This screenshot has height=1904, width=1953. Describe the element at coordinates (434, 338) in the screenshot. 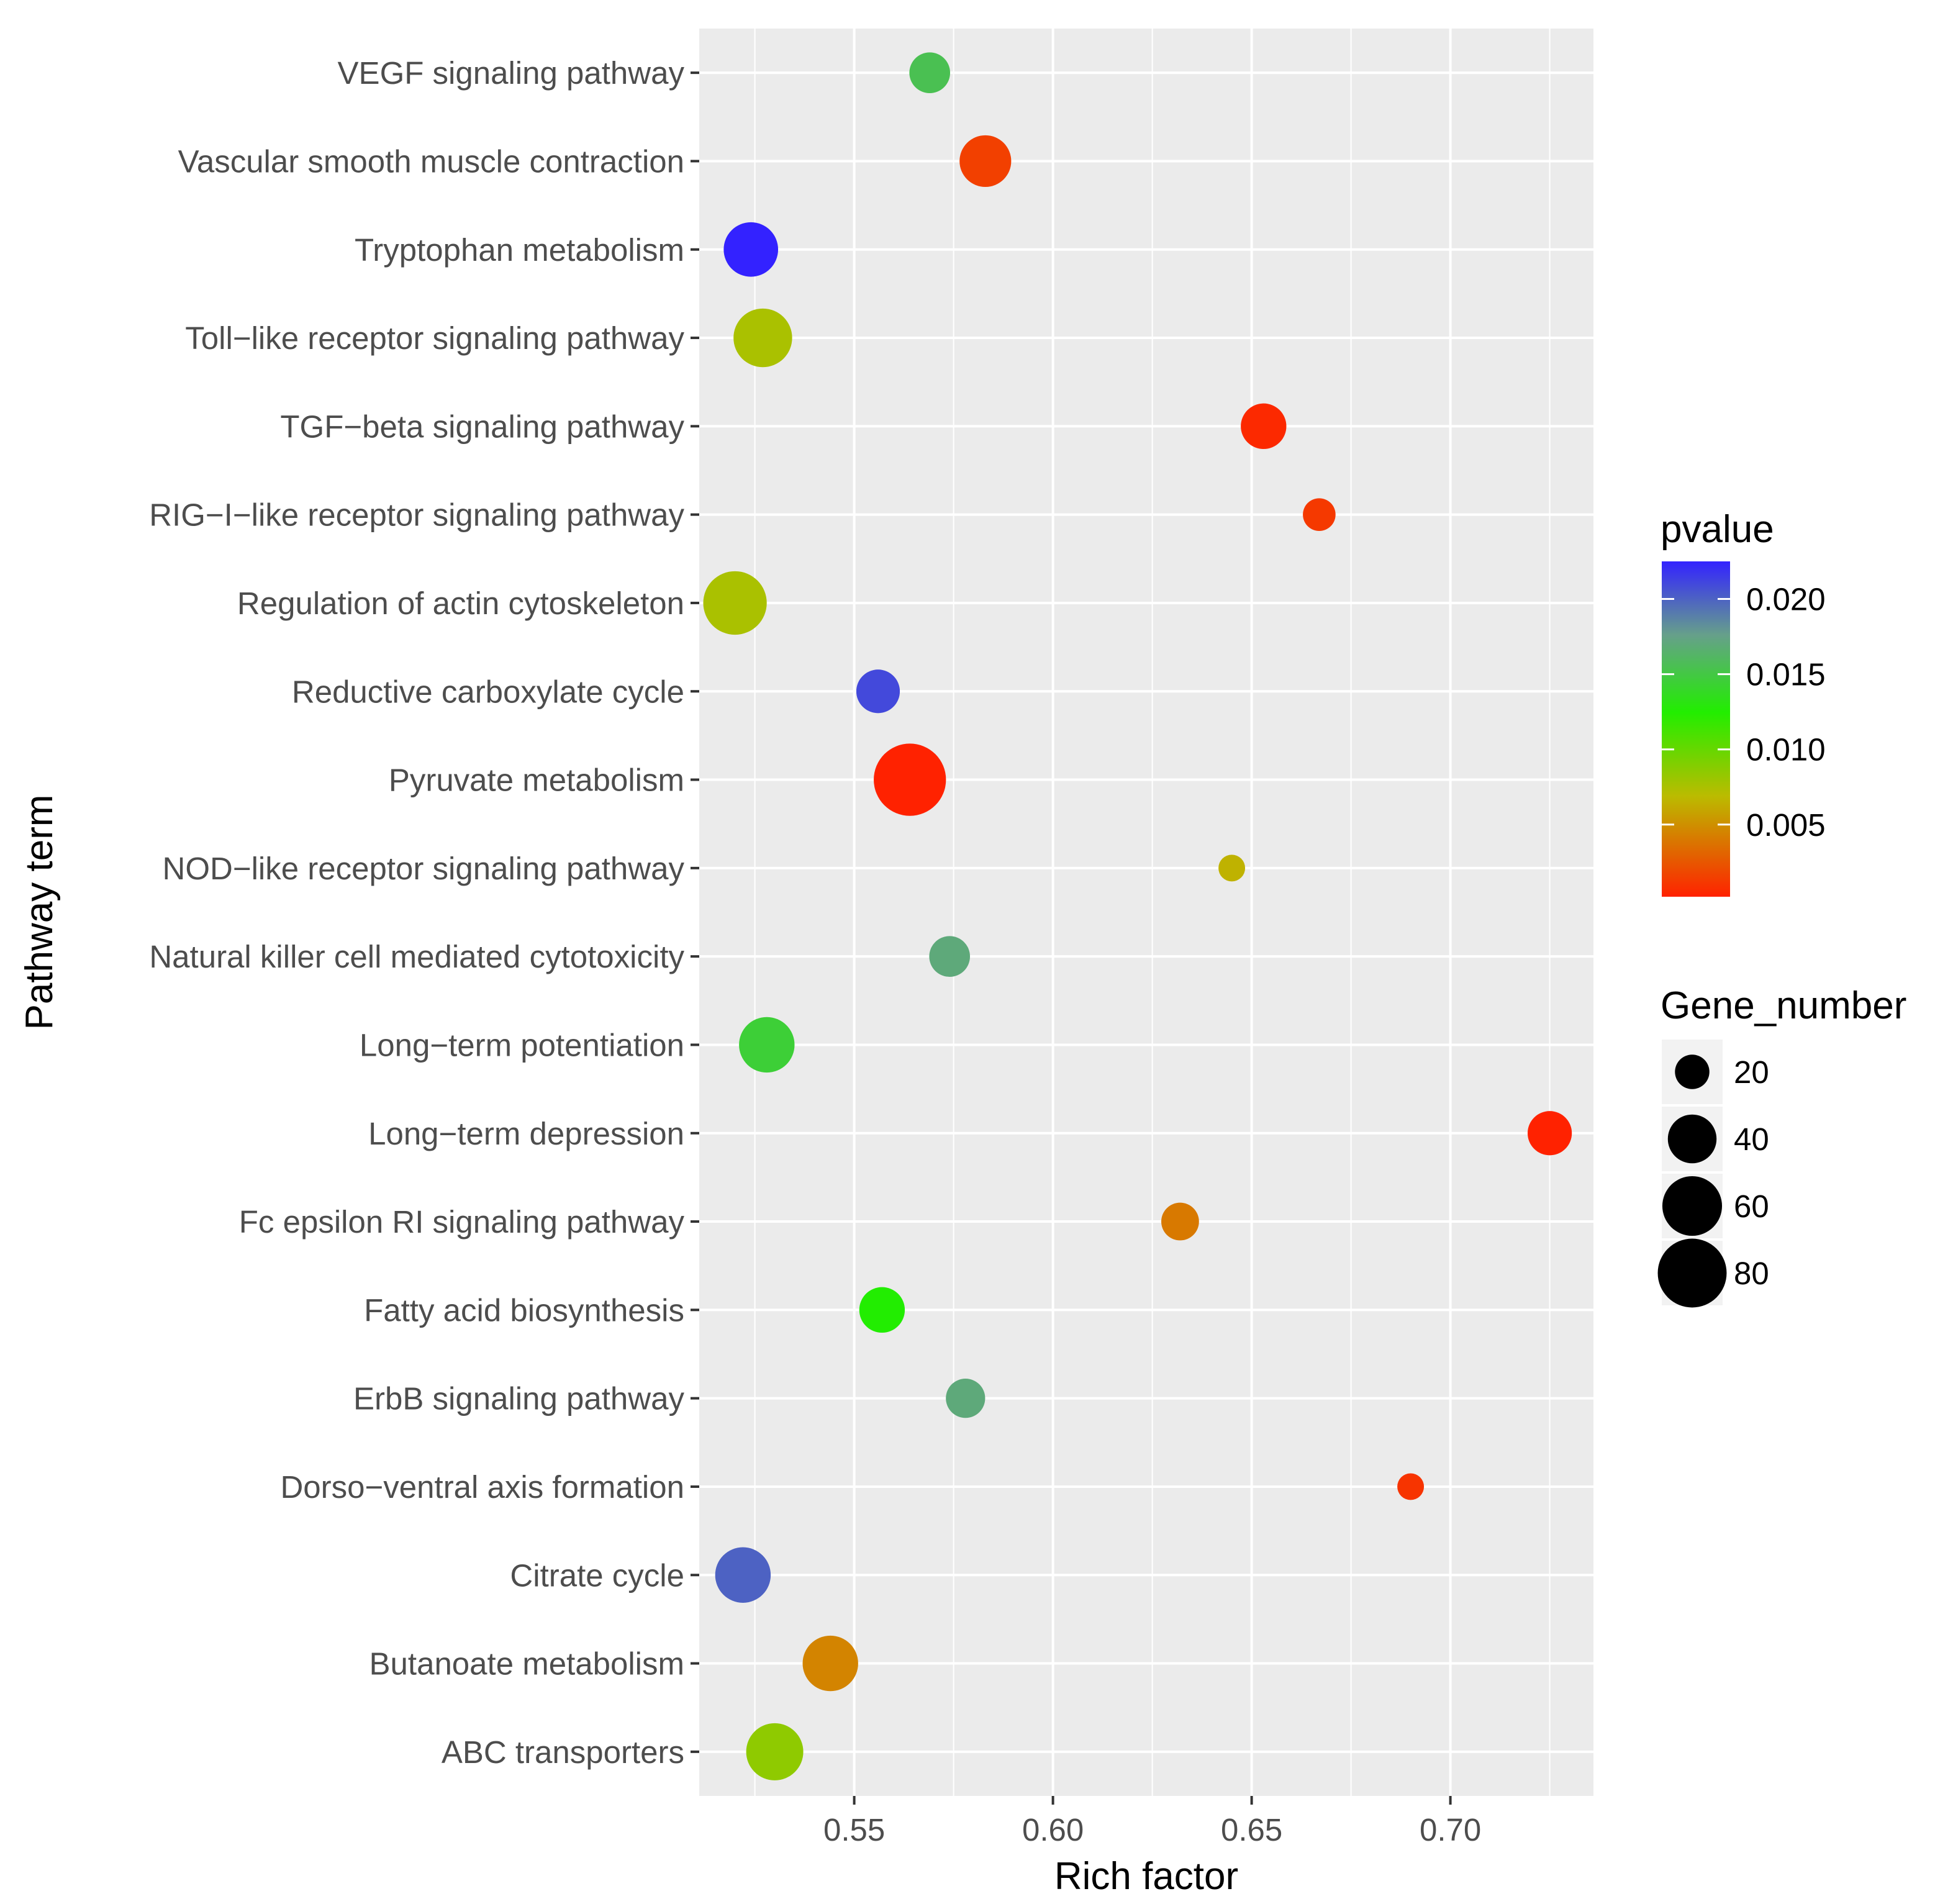

I see `y-tick-label: Toll−like receptor signaling pathway` at that location.